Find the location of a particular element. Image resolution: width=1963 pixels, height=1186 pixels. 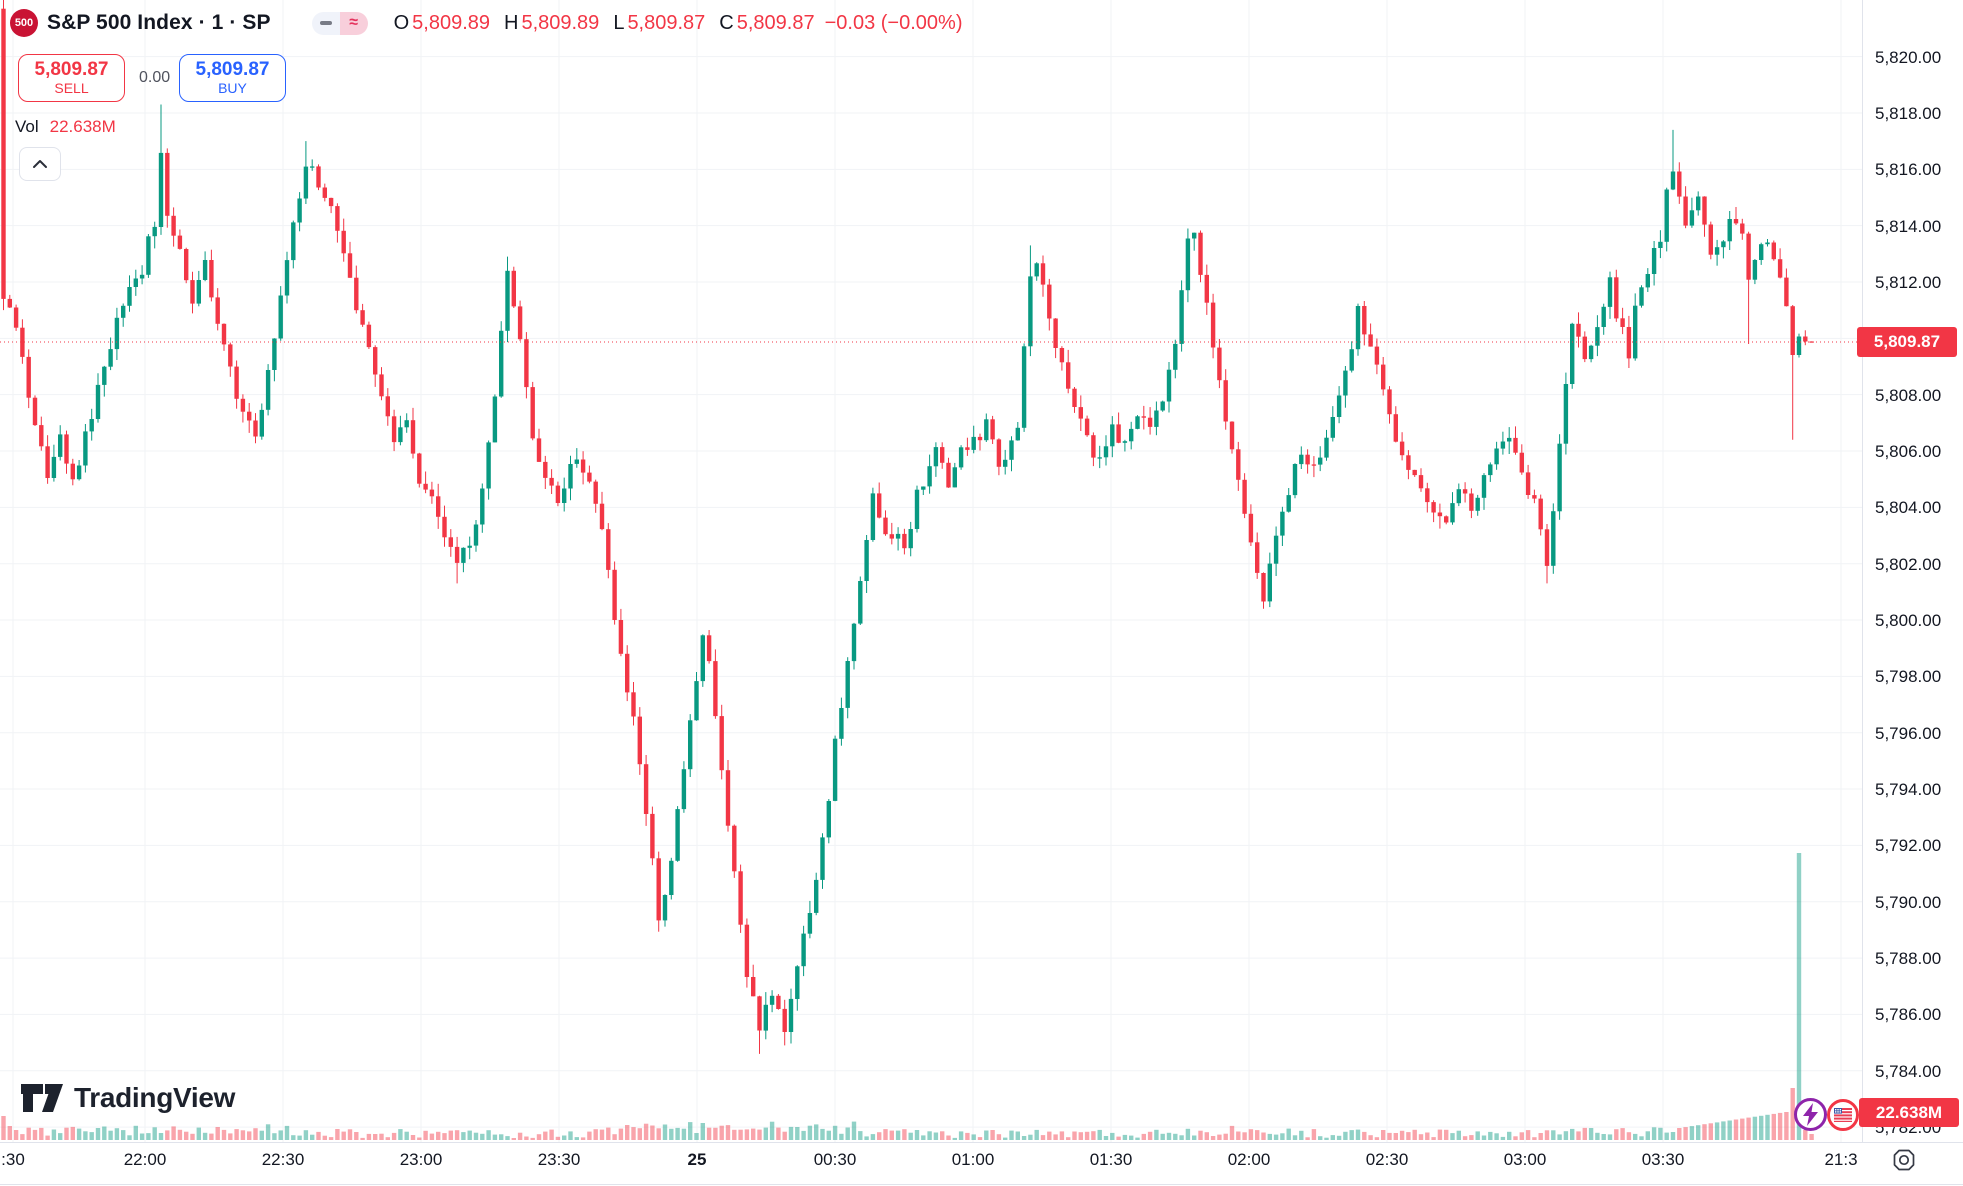

approx-icon: ≈ is located at coordinates (353, 23).